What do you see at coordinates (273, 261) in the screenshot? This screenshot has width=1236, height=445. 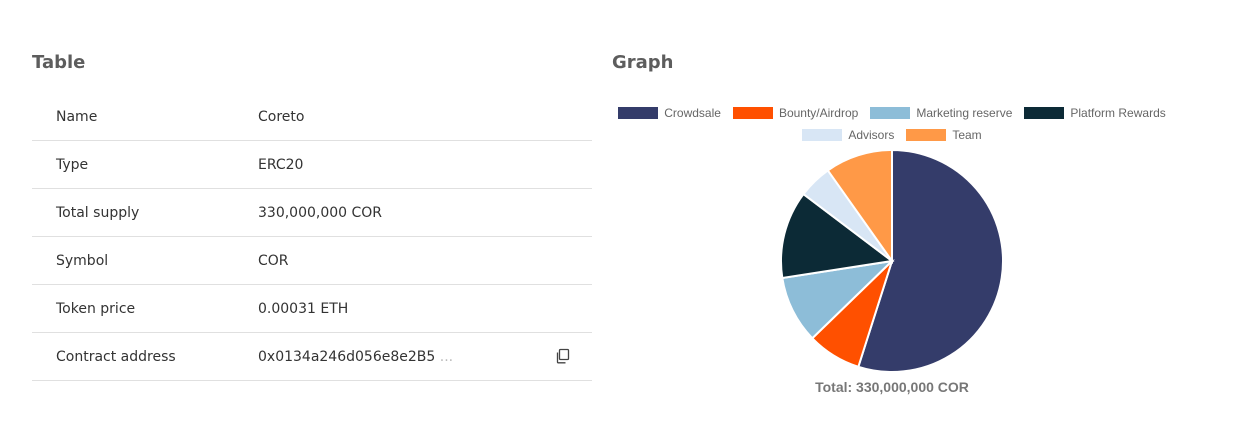 I see `row-value: COR` at bounding box center [273, 261].